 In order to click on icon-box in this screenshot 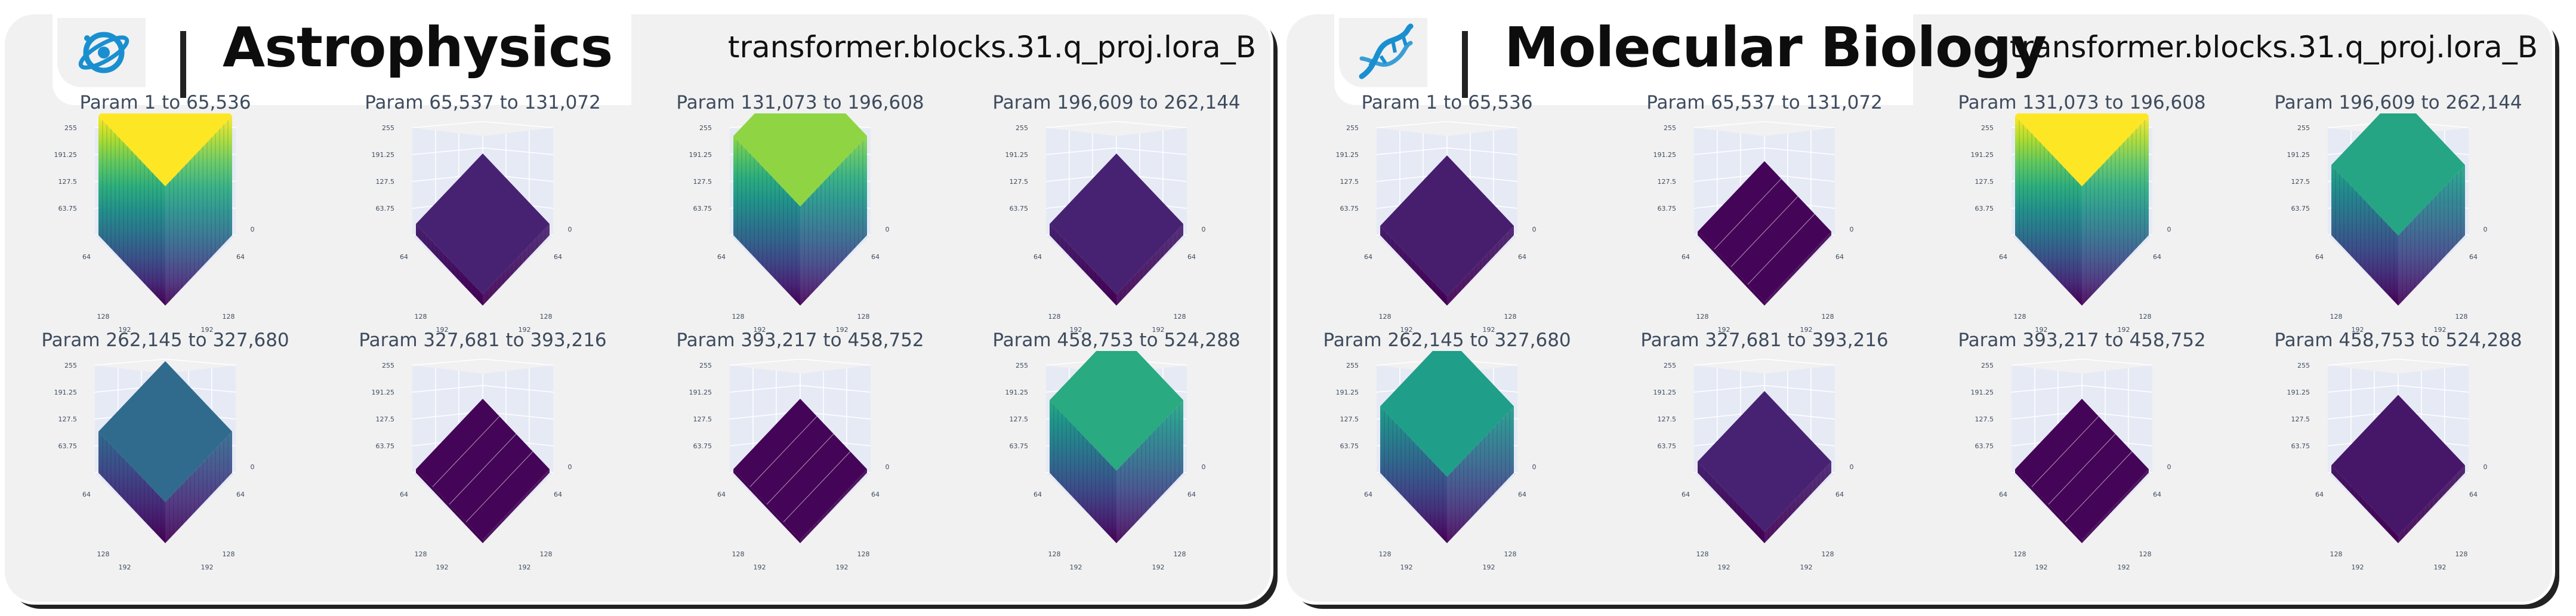, I will do `click(101, 52)`.